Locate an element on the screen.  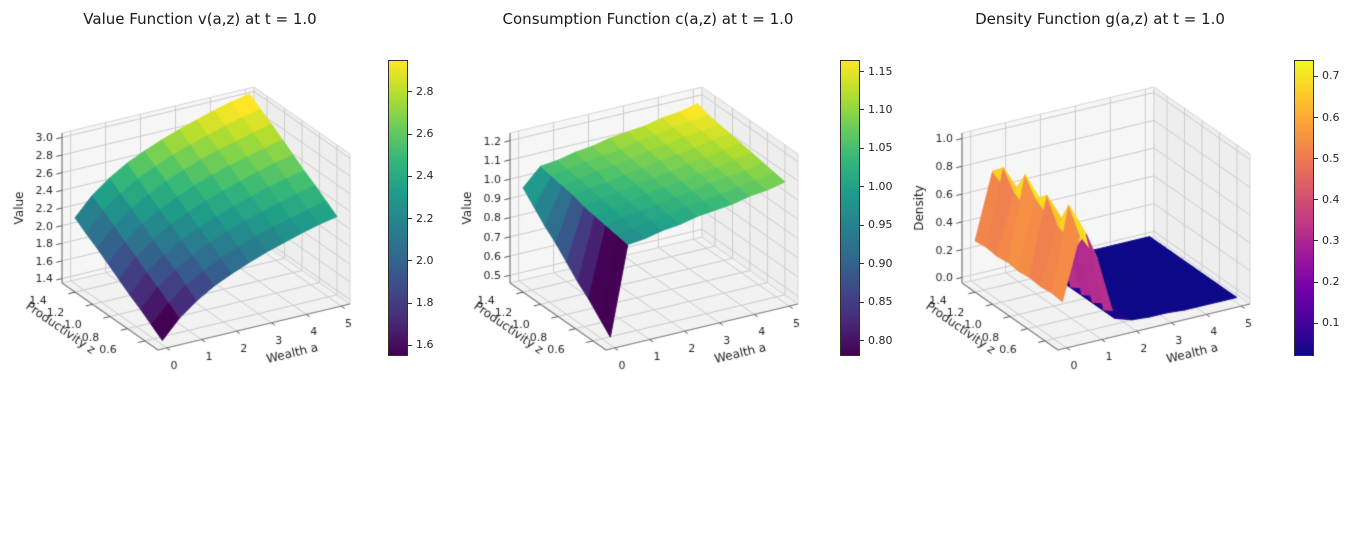
colorbar-tick-label: 1.10 is located at coordinates (880, 109).